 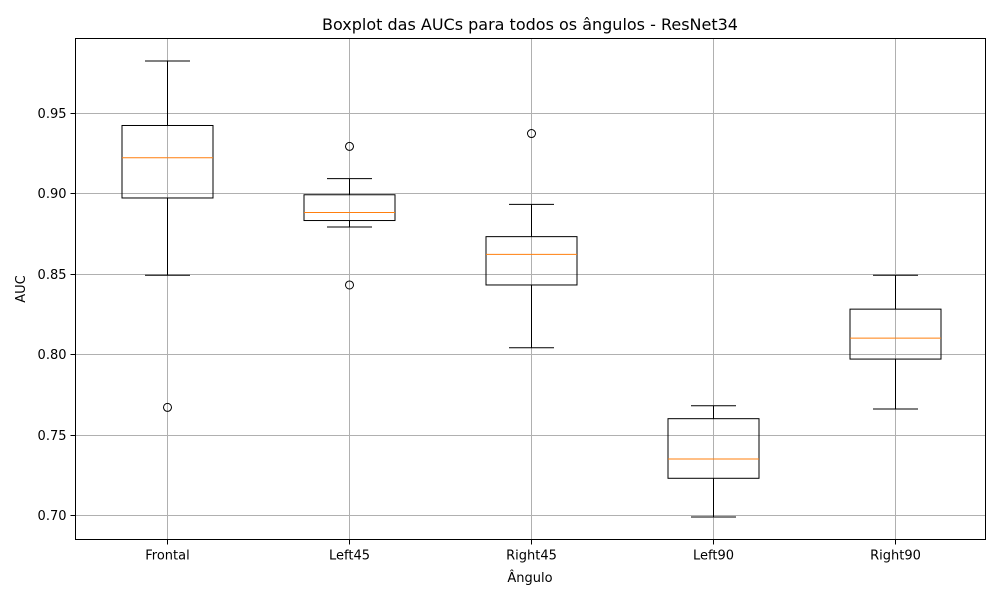 What do you see at coordinates (52, 355) in the screenshot?
I see `y-tick-label: 0.80` at bounding box center [52, 355].